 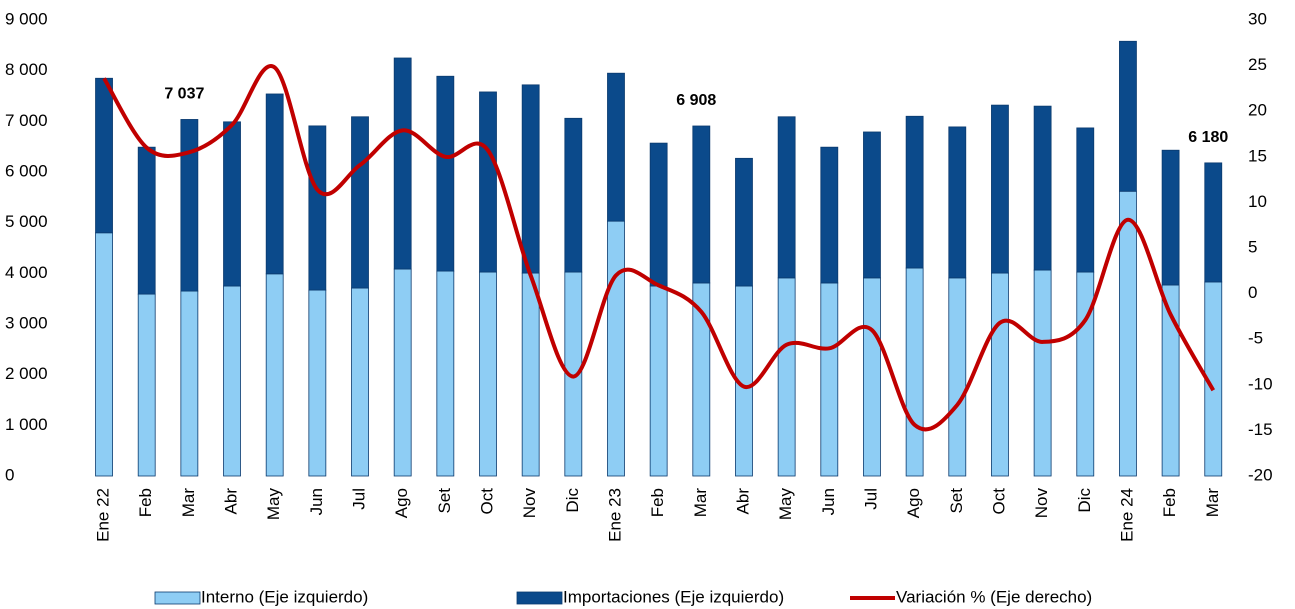 I want to click on total-label: 6 180, so click(x=1208, y=137).